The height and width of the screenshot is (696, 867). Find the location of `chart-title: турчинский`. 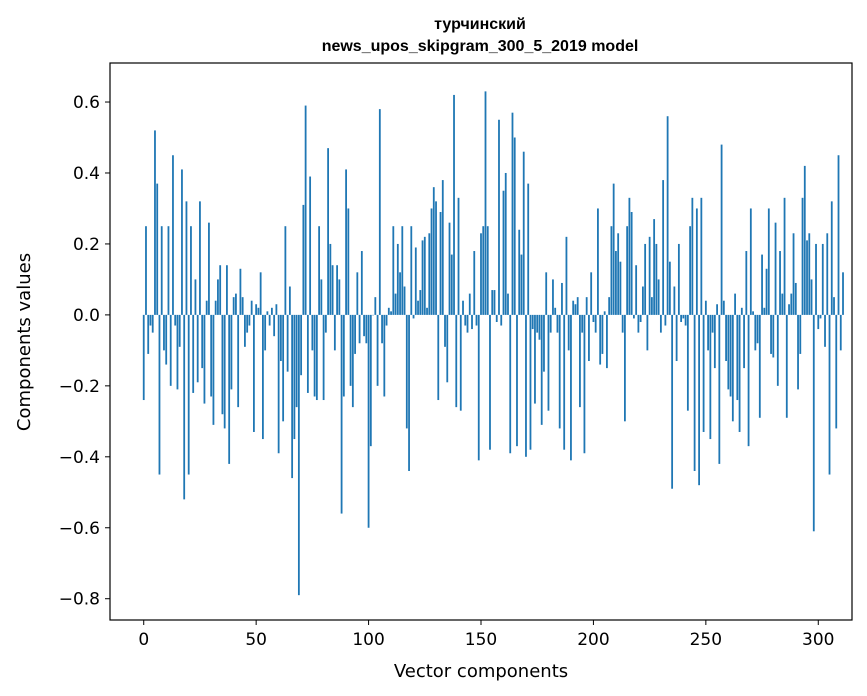

chart-title: турчинский is located at coordinates (480, 24).